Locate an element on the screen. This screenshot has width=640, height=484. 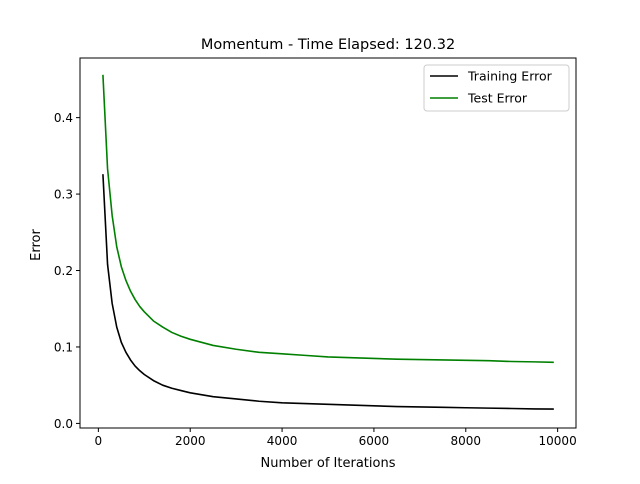
legend-label: Training Error is located at coordinates (510, 76).